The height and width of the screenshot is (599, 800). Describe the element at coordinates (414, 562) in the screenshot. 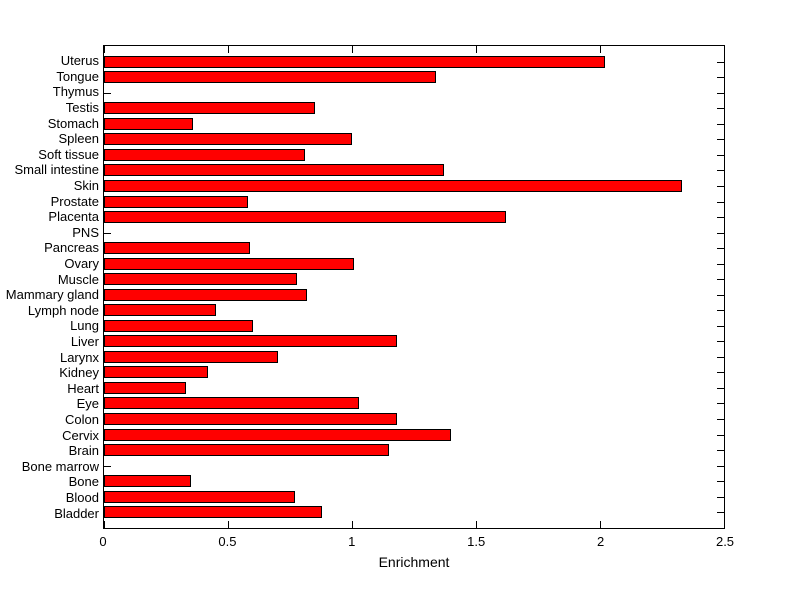

I see `x-axis-title: Enrichment` at that location.